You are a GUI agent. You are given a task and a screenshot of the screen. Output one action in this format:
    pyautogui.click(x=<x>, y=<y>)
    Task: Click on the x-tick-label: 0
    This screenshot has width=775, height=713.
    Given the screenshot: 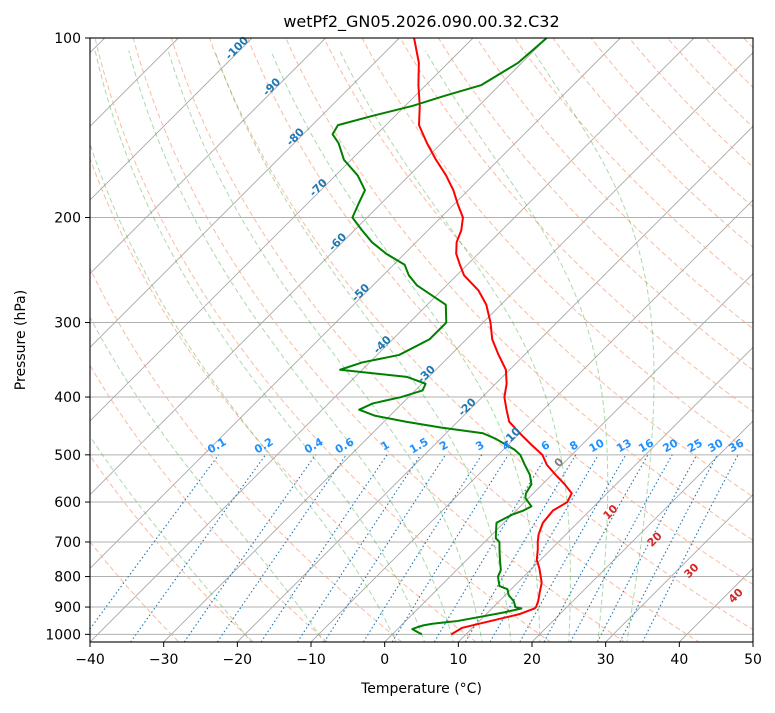 What is the action you would take?
    pyautogui.click(x=384, y=660)
    